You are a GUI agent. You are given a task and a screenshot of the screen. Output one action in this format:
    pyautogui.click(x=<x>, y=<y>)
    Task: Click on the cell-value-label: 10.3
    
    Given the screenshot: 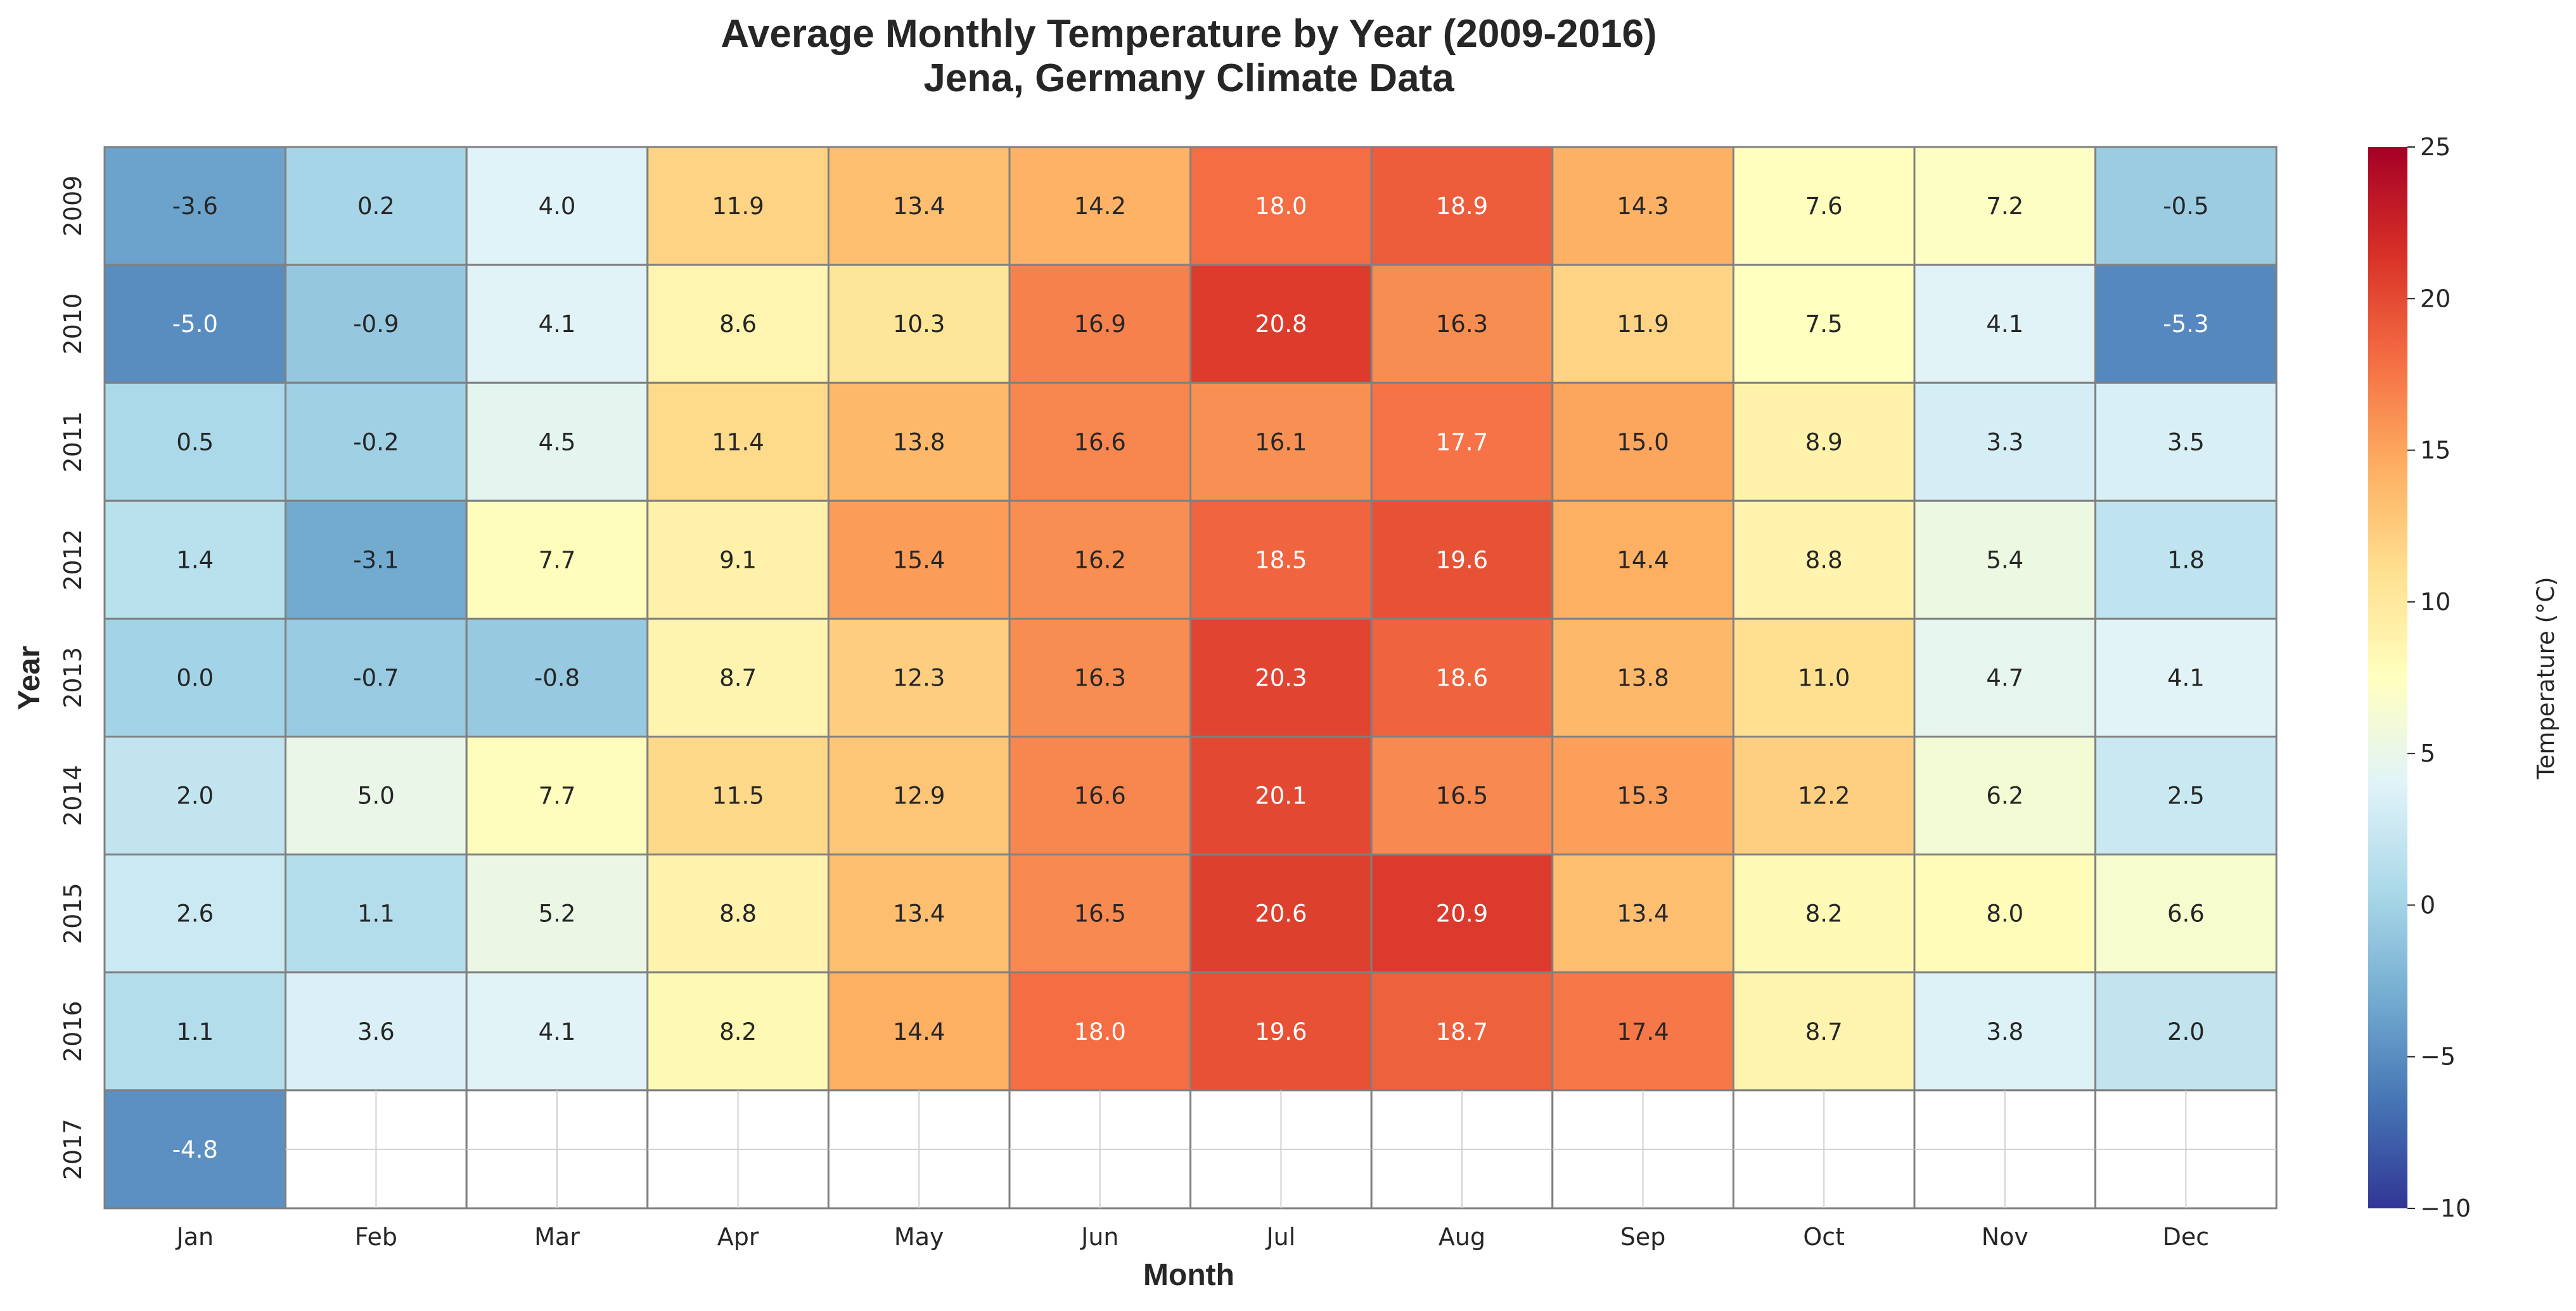 What is the action you would take?
    pyautogui.click(x=919, y=324)
    